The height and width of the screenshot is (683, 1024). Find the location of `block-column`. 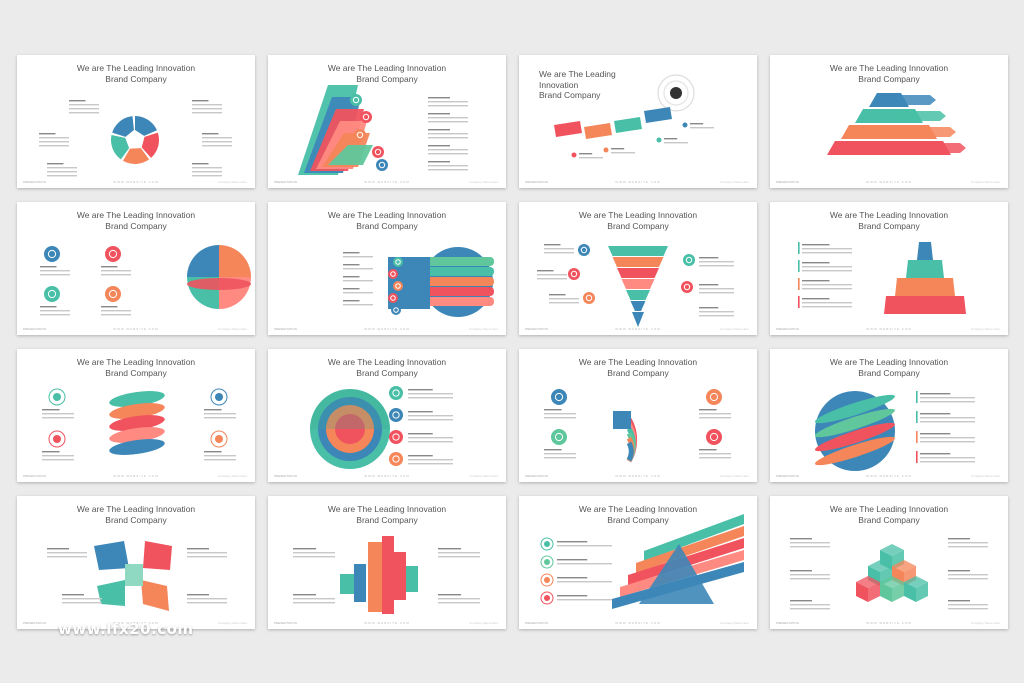

block-column is located at coordinates (400, 576).